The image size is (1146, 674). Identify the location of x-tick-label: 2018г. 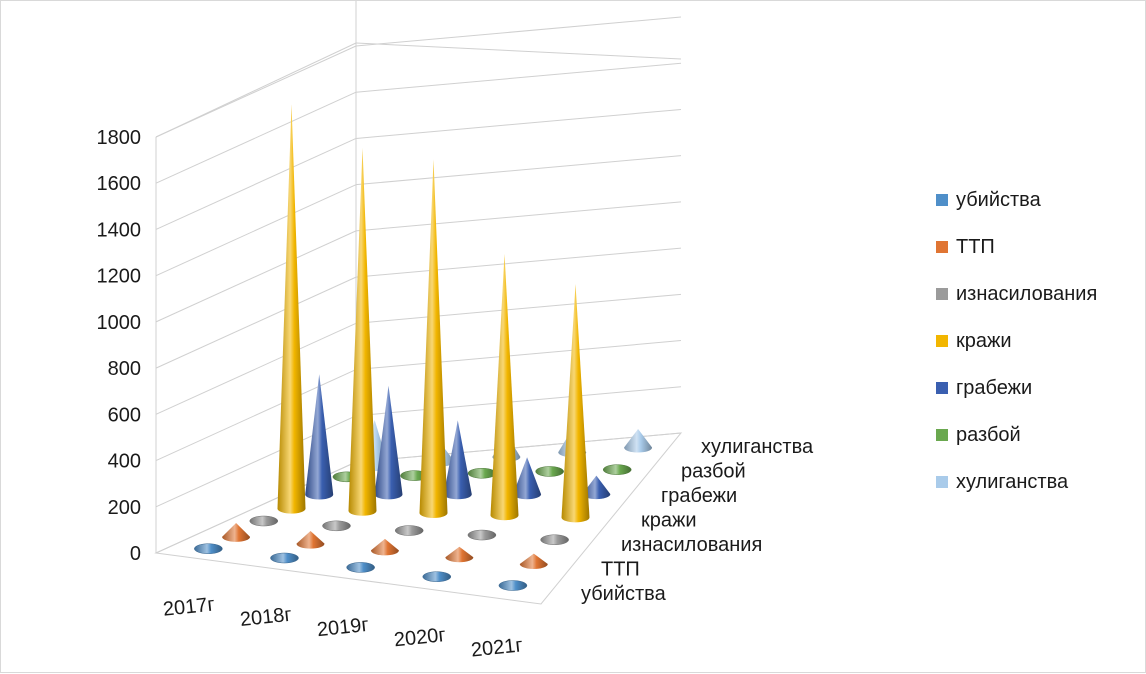
(266, 617).